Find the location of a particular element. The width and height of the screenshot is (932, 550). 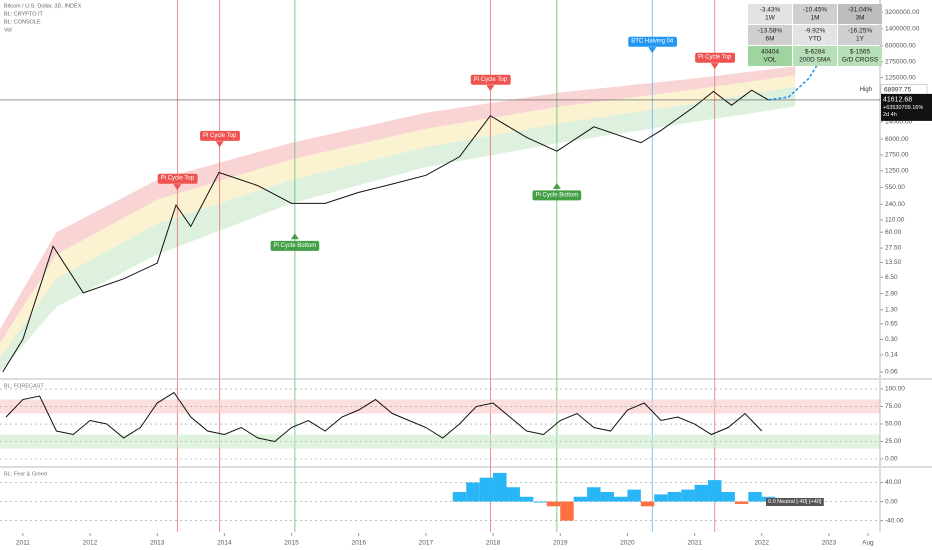

perf-period: 3M is located at coordinates (859, 18).